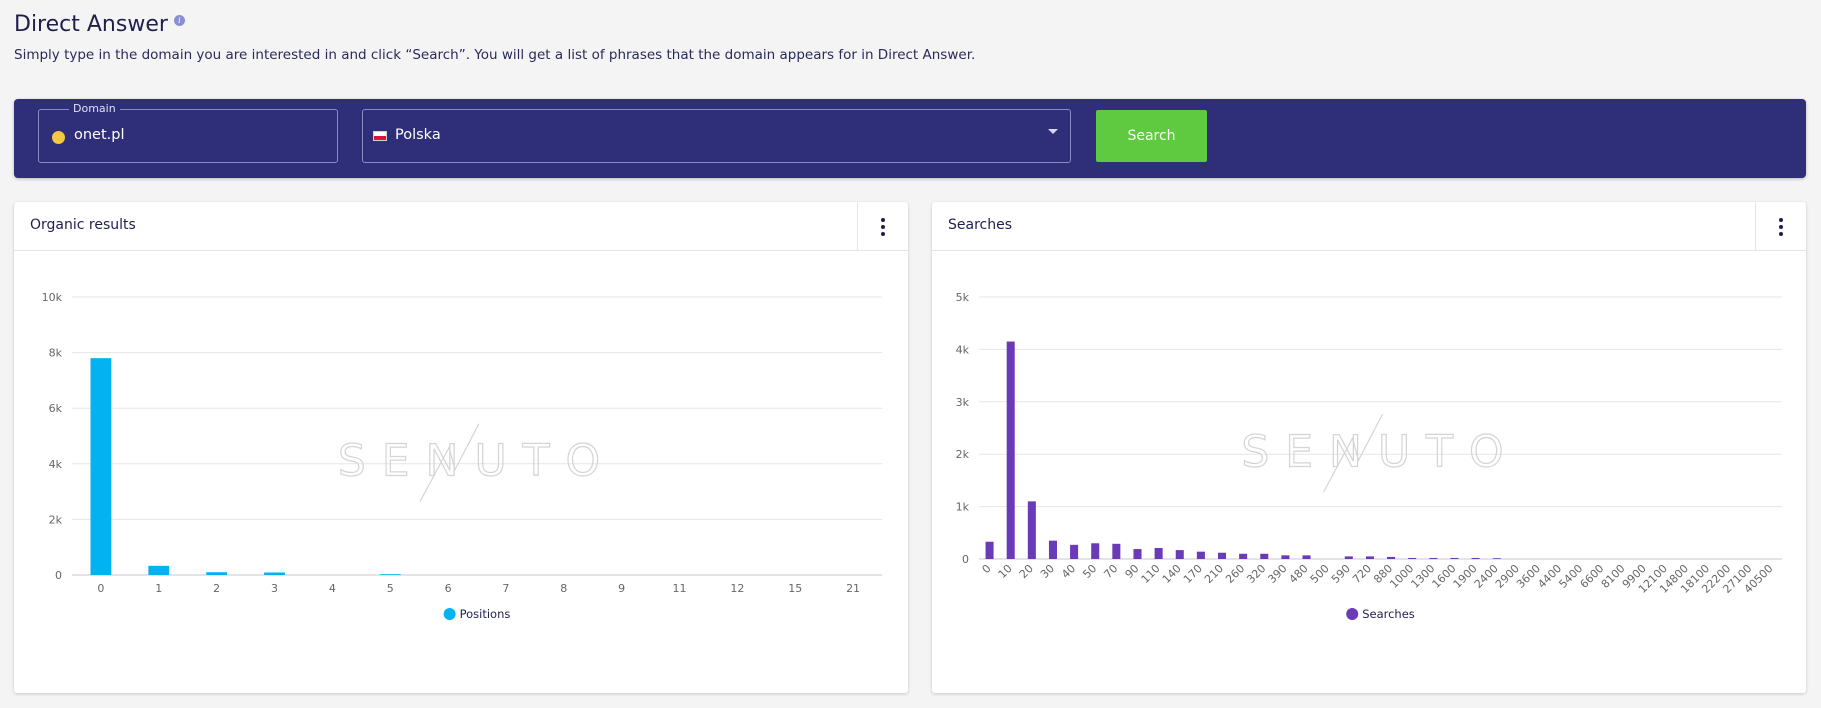 The height and width of the screenshot is (708, 1821). I want to click on y-tick-label: 3k, so click(963, 402).